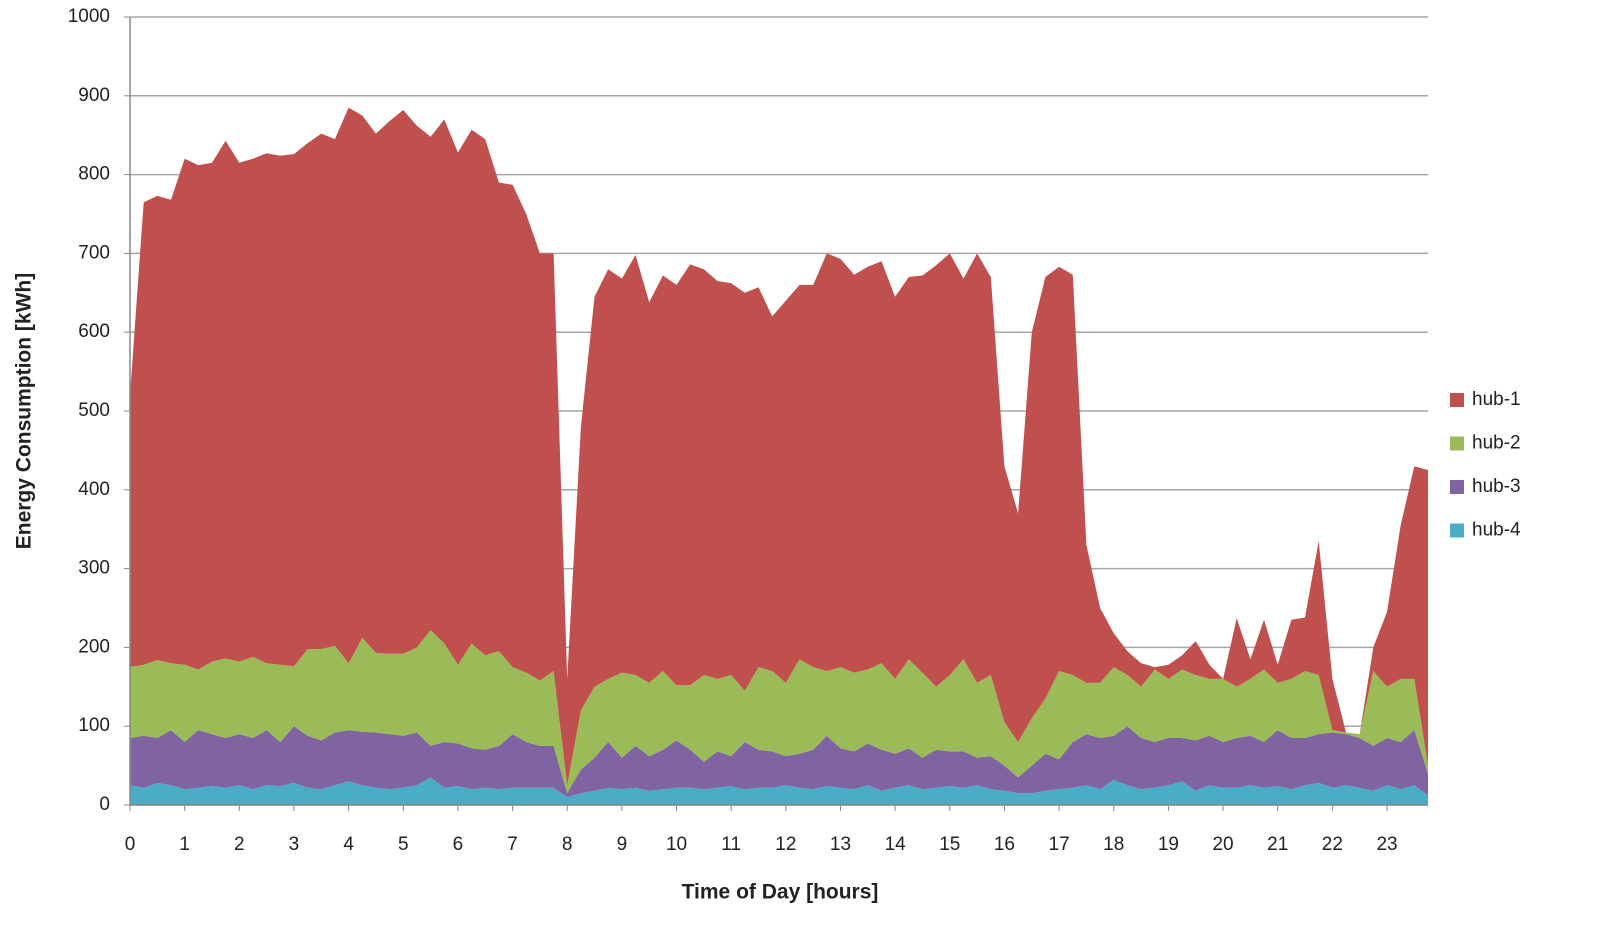  I want to click on x-tick-label: 13, so click(840, 844).